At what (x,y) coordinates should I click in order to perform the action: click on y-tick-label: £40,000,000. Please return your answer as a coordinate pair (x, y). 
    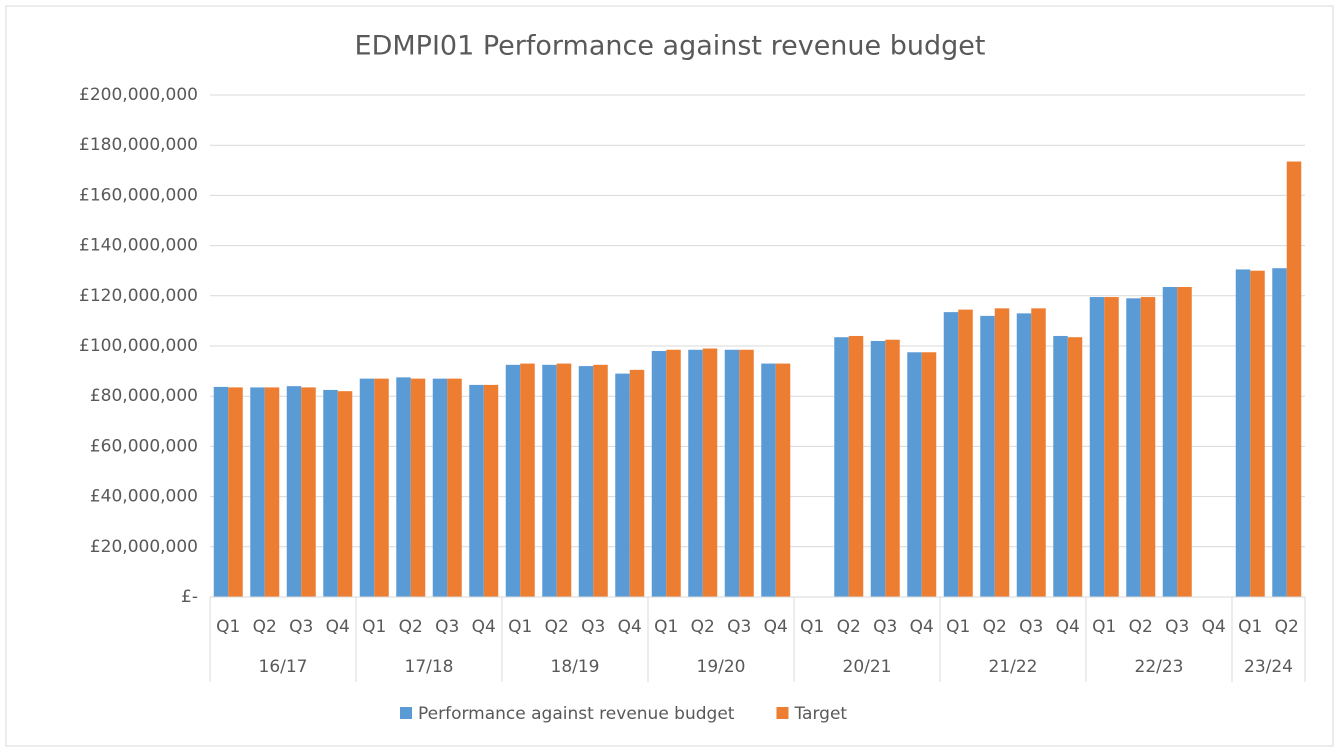
    Looking at the image, I should click on (144, 497).